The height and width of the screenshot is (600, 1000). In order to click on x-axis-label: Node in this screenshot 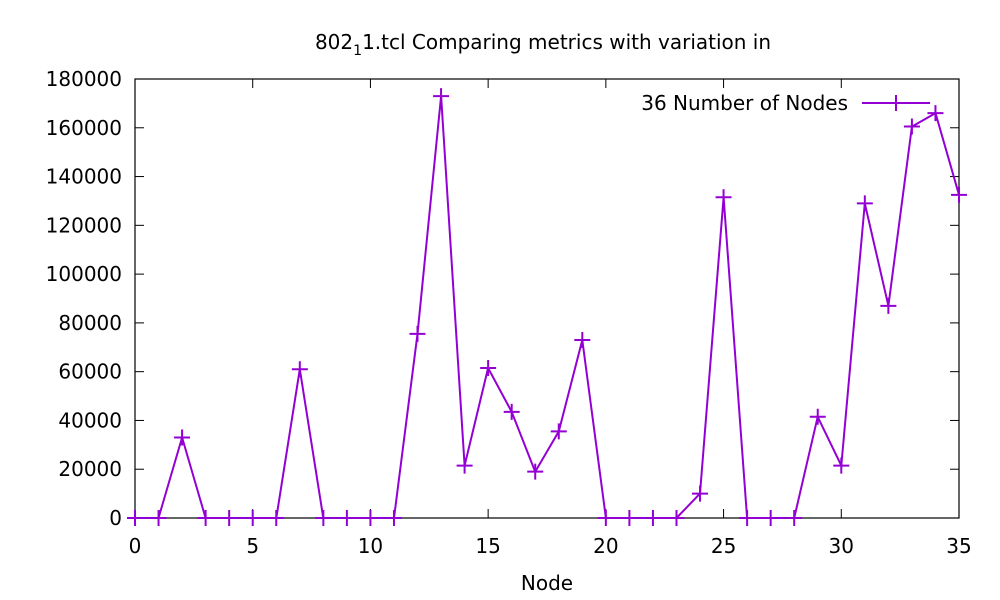, I will do `click(547, 583)`.